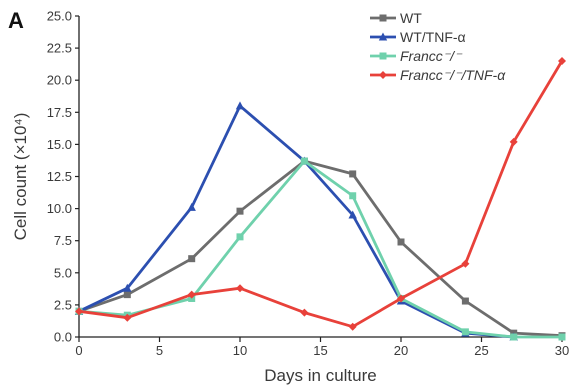 Image resolution: width=569 pixels, height=390 pixels. What do you see at coordinates (159, 350) in the screenshot?
I see `x-tick-label: 5` at bounding box center [159, 350].